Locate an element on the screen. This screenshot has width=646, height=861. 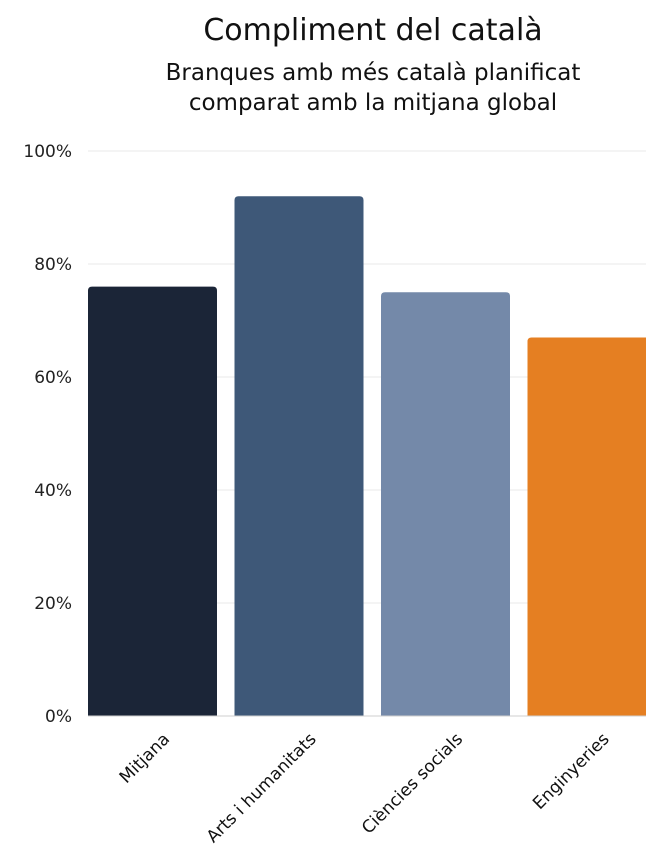
x-tick-label: Ciències socials is located at coordinates (412, 783).